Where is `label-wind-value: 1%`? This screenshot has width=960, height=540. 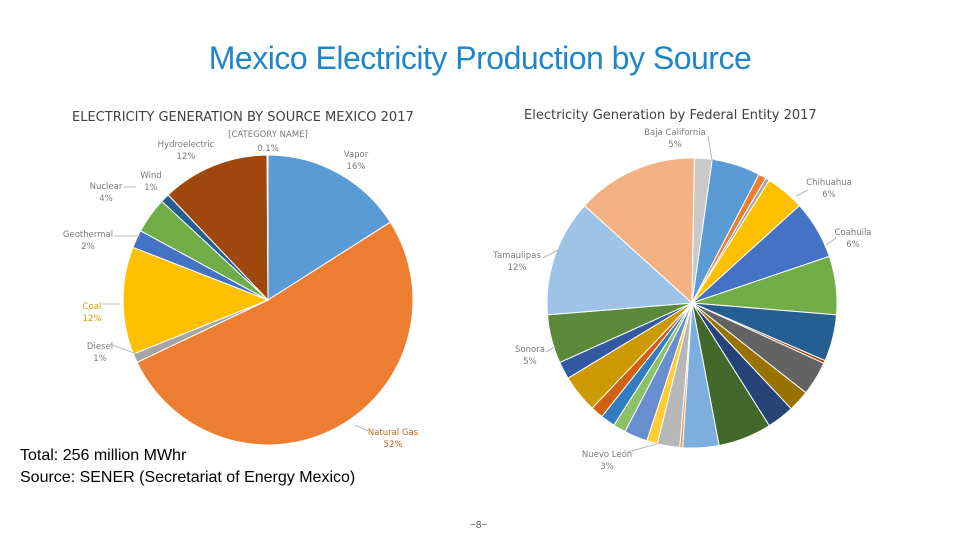
label-wind-value: 1% is located at coordinates (151, 188).